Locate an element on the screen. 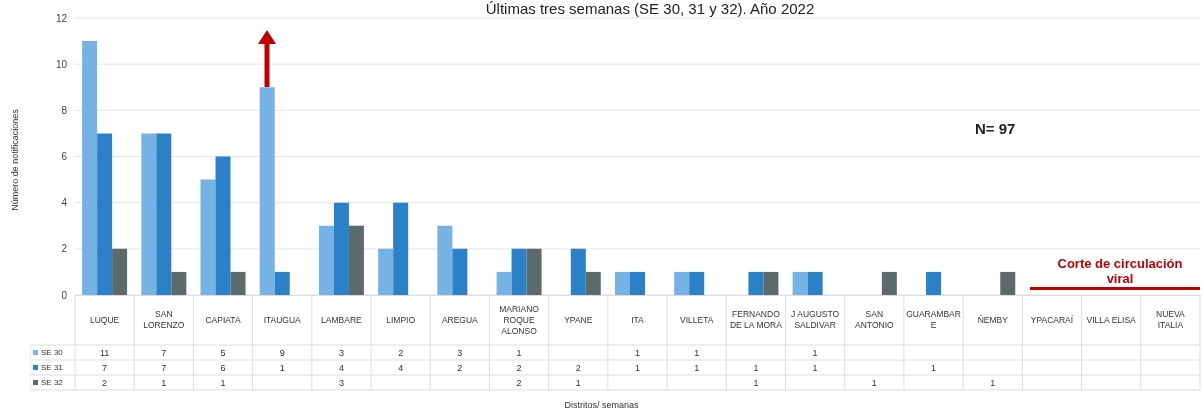 This screenshot has height=417, width=1203. annotation: N= 97 is located at coordinates (995, 128).